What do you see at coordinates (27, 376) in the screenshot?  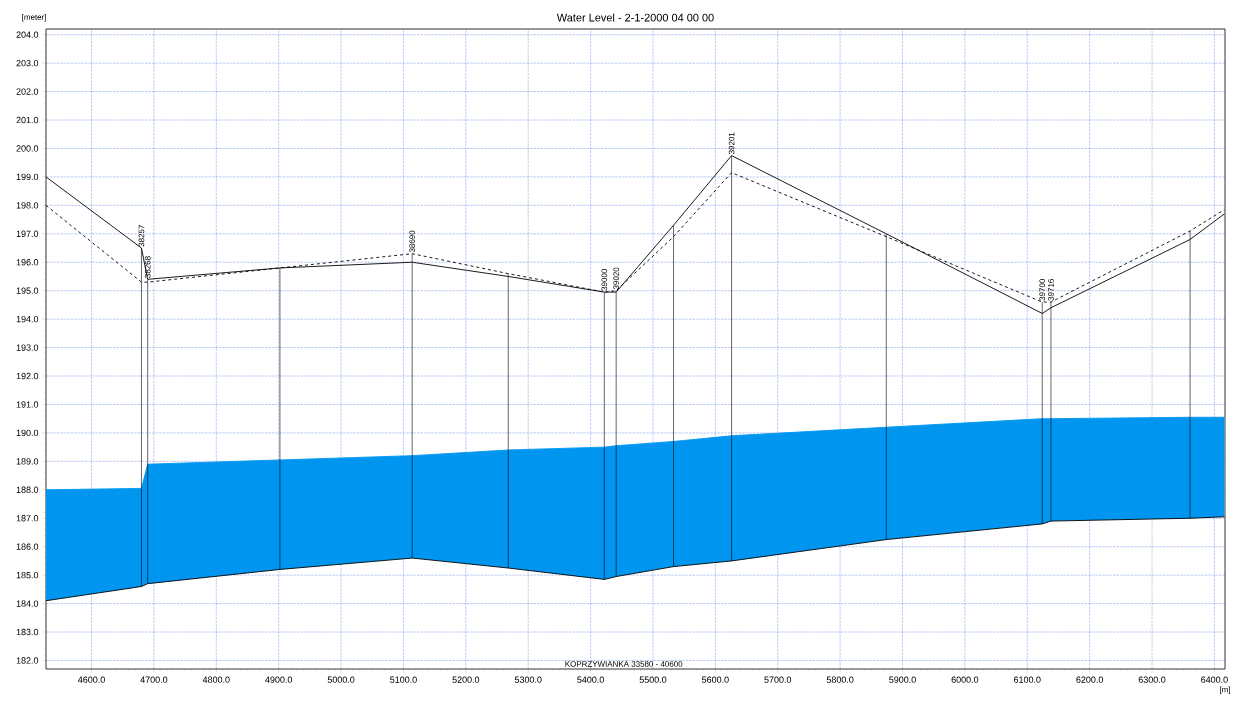 I see `y-tick-label: 192.0` at bounding box center [27, 376].